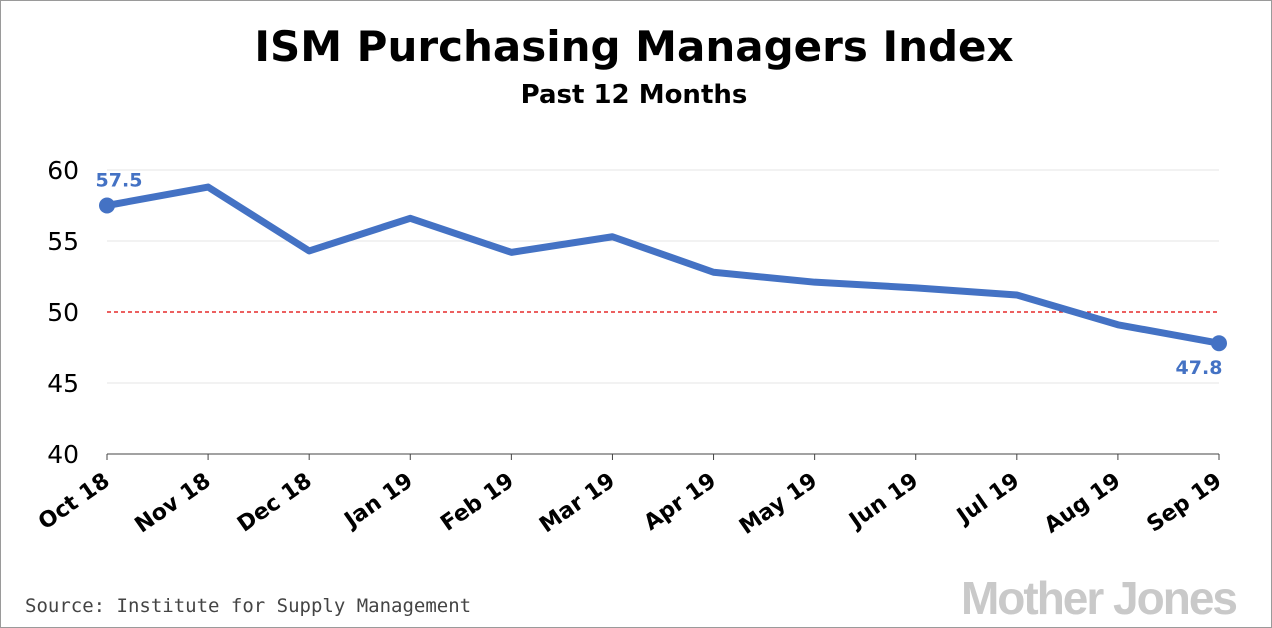 The height and width of the screenshot is (628, 1272). What do you see at coordinates (778, 503) in the screenshot?
I see `x-tick-label: May 19` at bounding box center [778, 503].